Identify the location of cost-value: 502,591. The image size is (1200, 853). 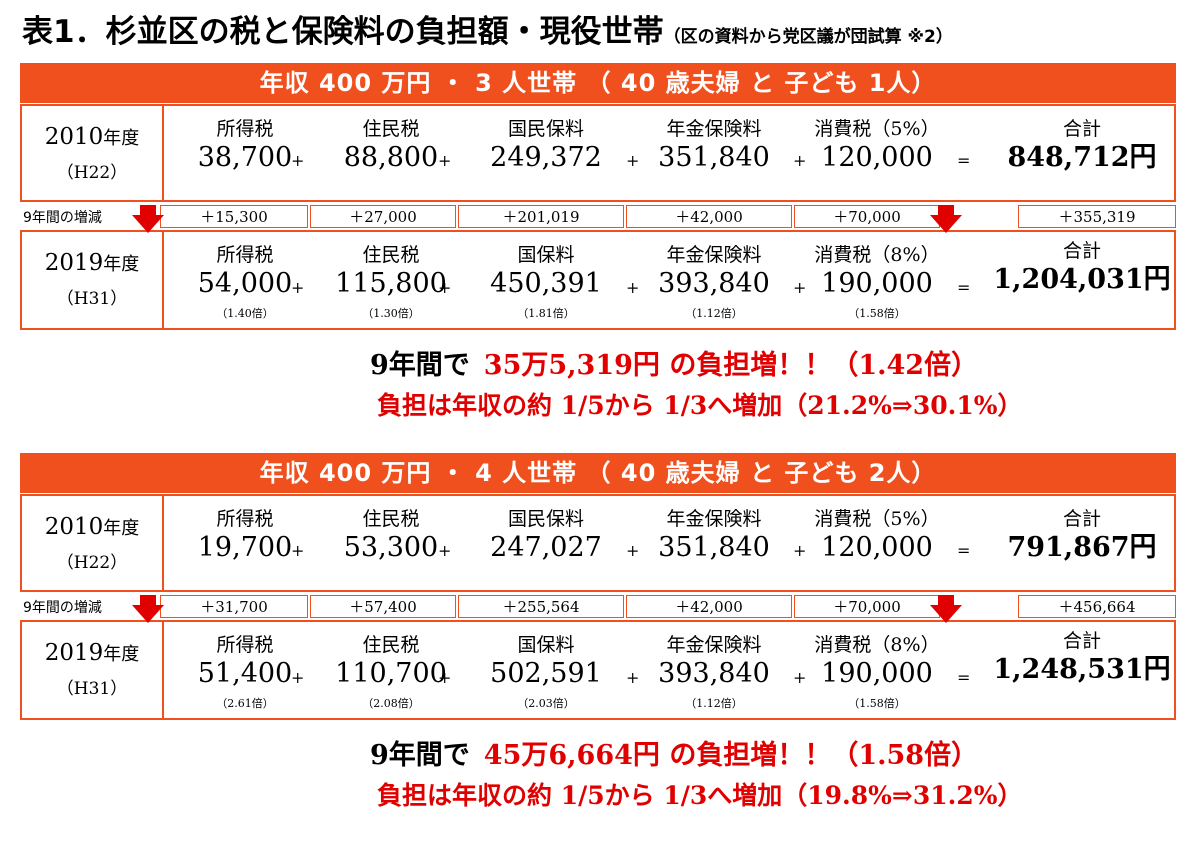
(546, 673).